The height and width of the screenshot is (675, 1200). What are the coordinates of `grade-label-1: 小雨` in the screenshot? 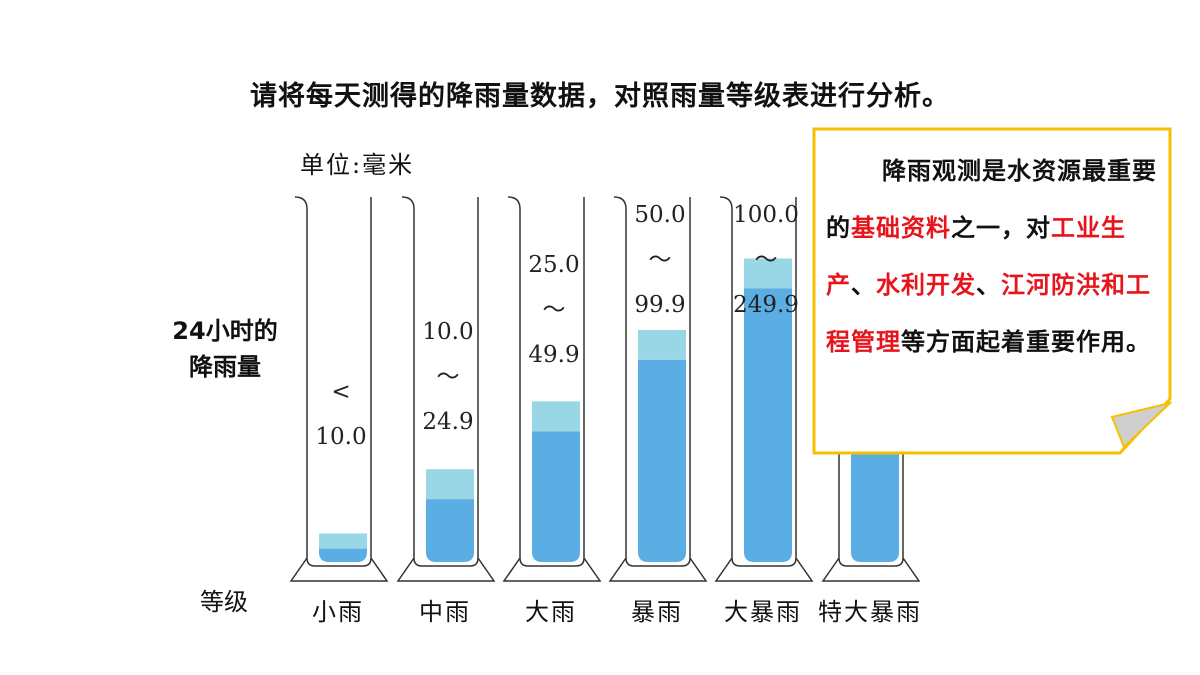 It's located at (338, 612).